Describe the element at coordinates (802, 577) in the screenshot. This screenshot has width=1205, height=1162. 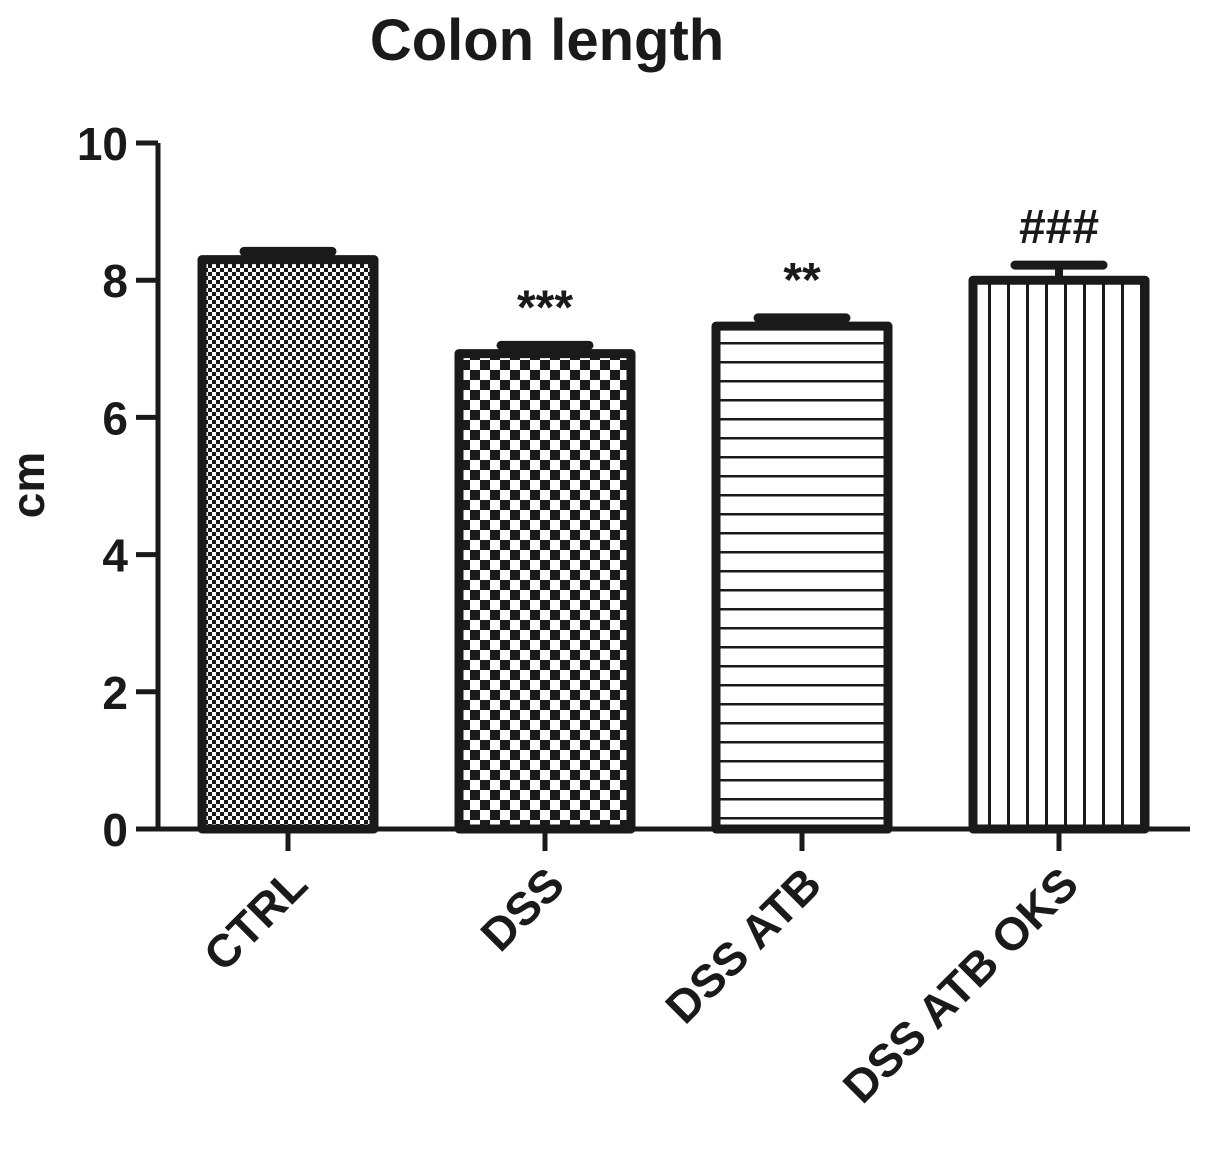
I see `bar-dss-atb` at that location.